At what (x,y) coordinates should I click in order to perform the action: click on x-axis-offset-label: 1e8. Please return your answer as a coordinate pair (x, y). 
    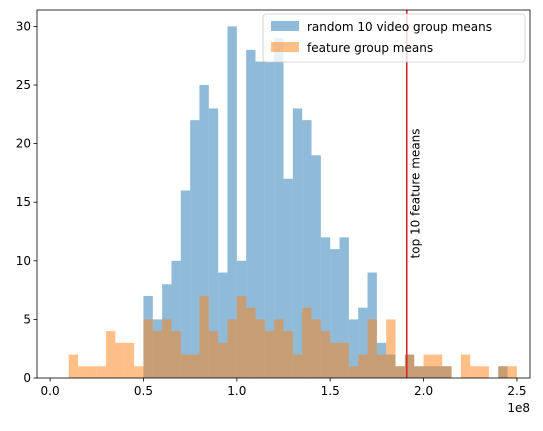
    Looking at the image, I should click on (518, 408).